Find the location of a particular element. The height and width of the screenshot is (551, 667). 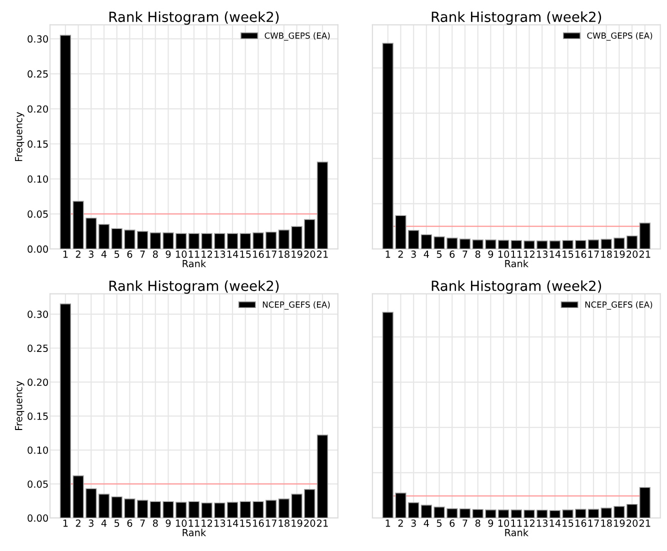

y-tick-label: 0.00 is located at coordinates (38, 518).